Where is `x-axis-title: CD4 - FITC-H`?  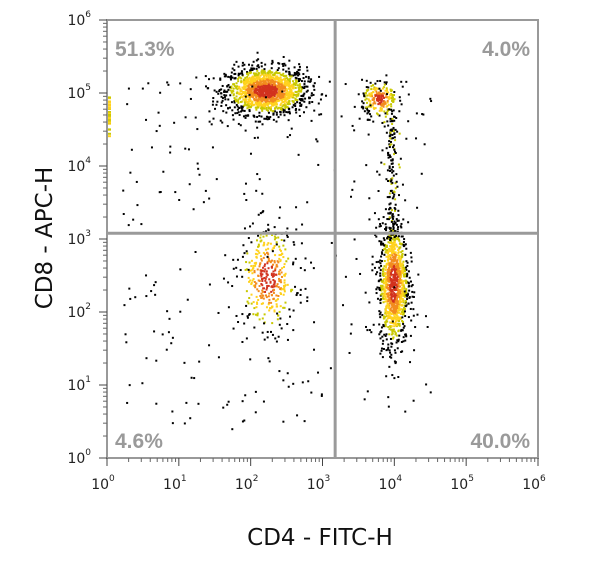
x-axis-title: CD4 - FITC-H is located at coordinates (320, 538).